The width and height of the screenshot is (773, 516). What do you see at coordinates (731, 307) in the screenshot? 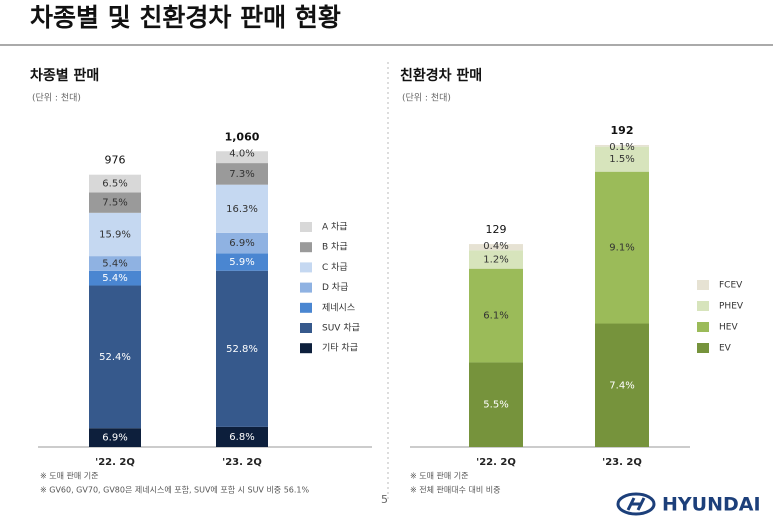
I see `legend-label: PHEV` at bounding box center [731, 307].